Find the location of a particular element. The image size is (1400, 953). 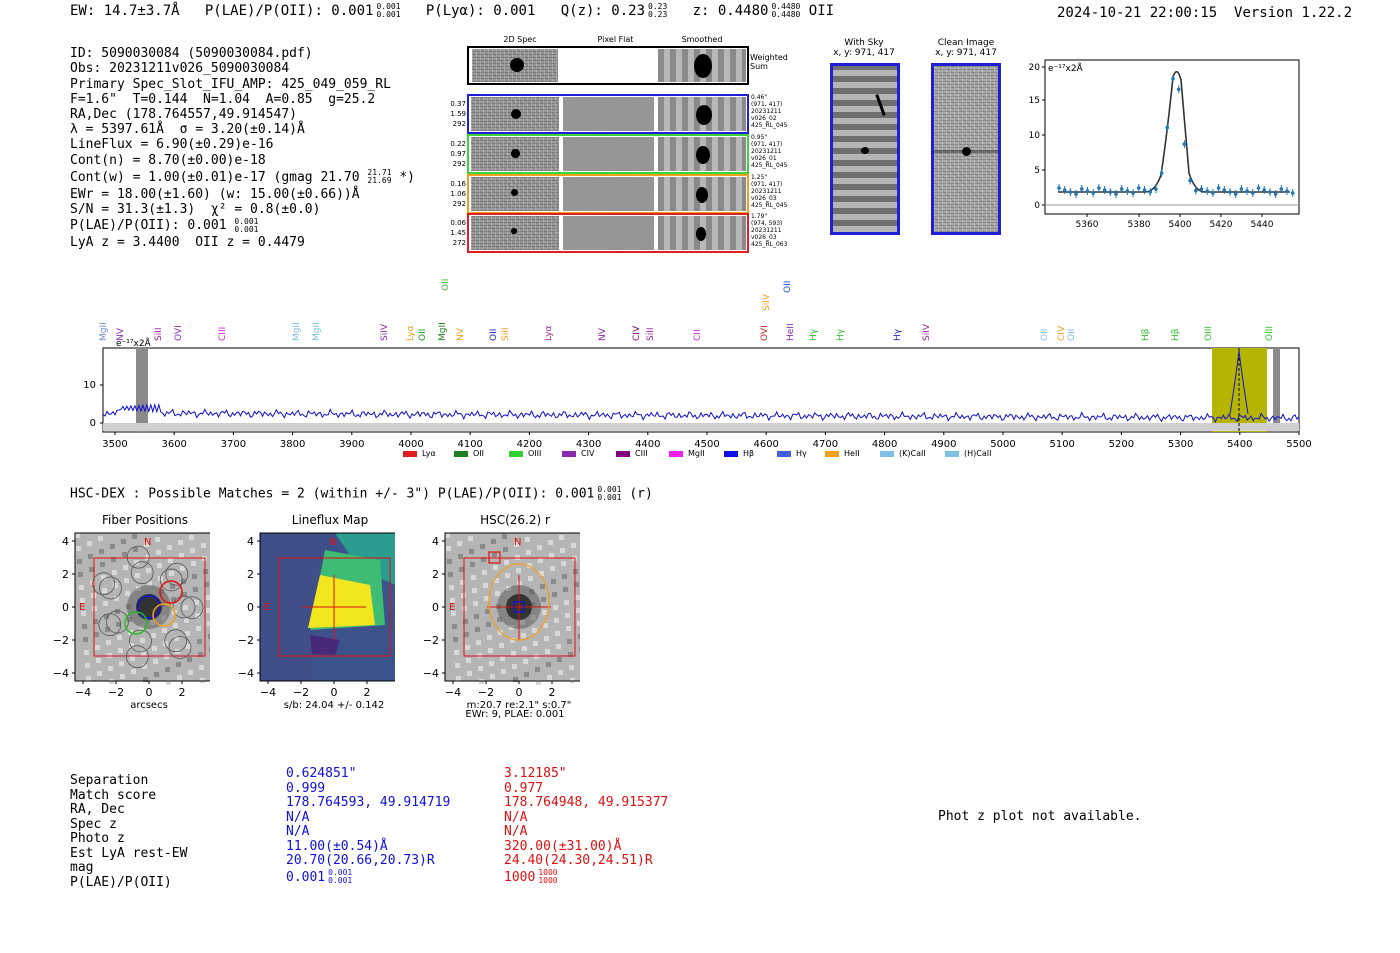

legend-label: CIII is located at coordinates (641, 453).